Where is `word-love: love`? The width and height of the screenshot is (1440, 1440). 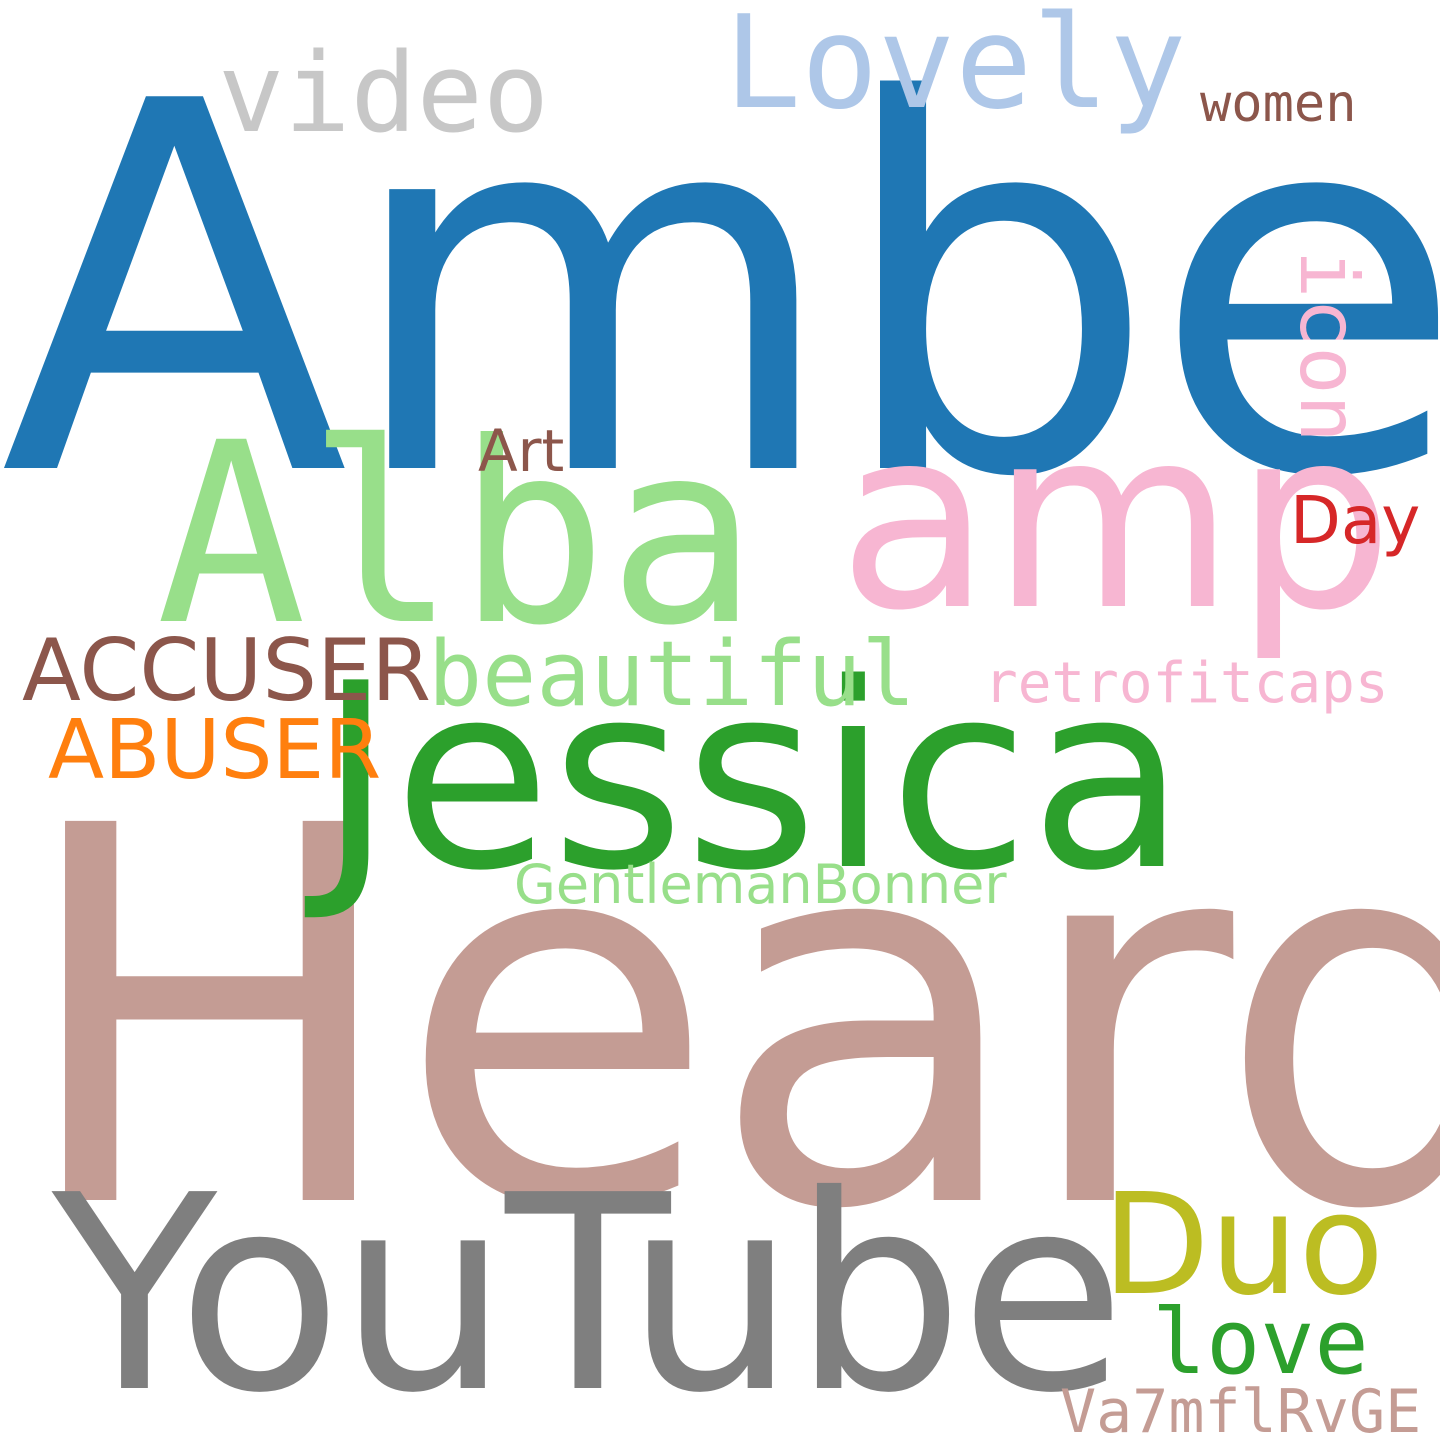
word-love: love is located at coordinates (1260, 1342).